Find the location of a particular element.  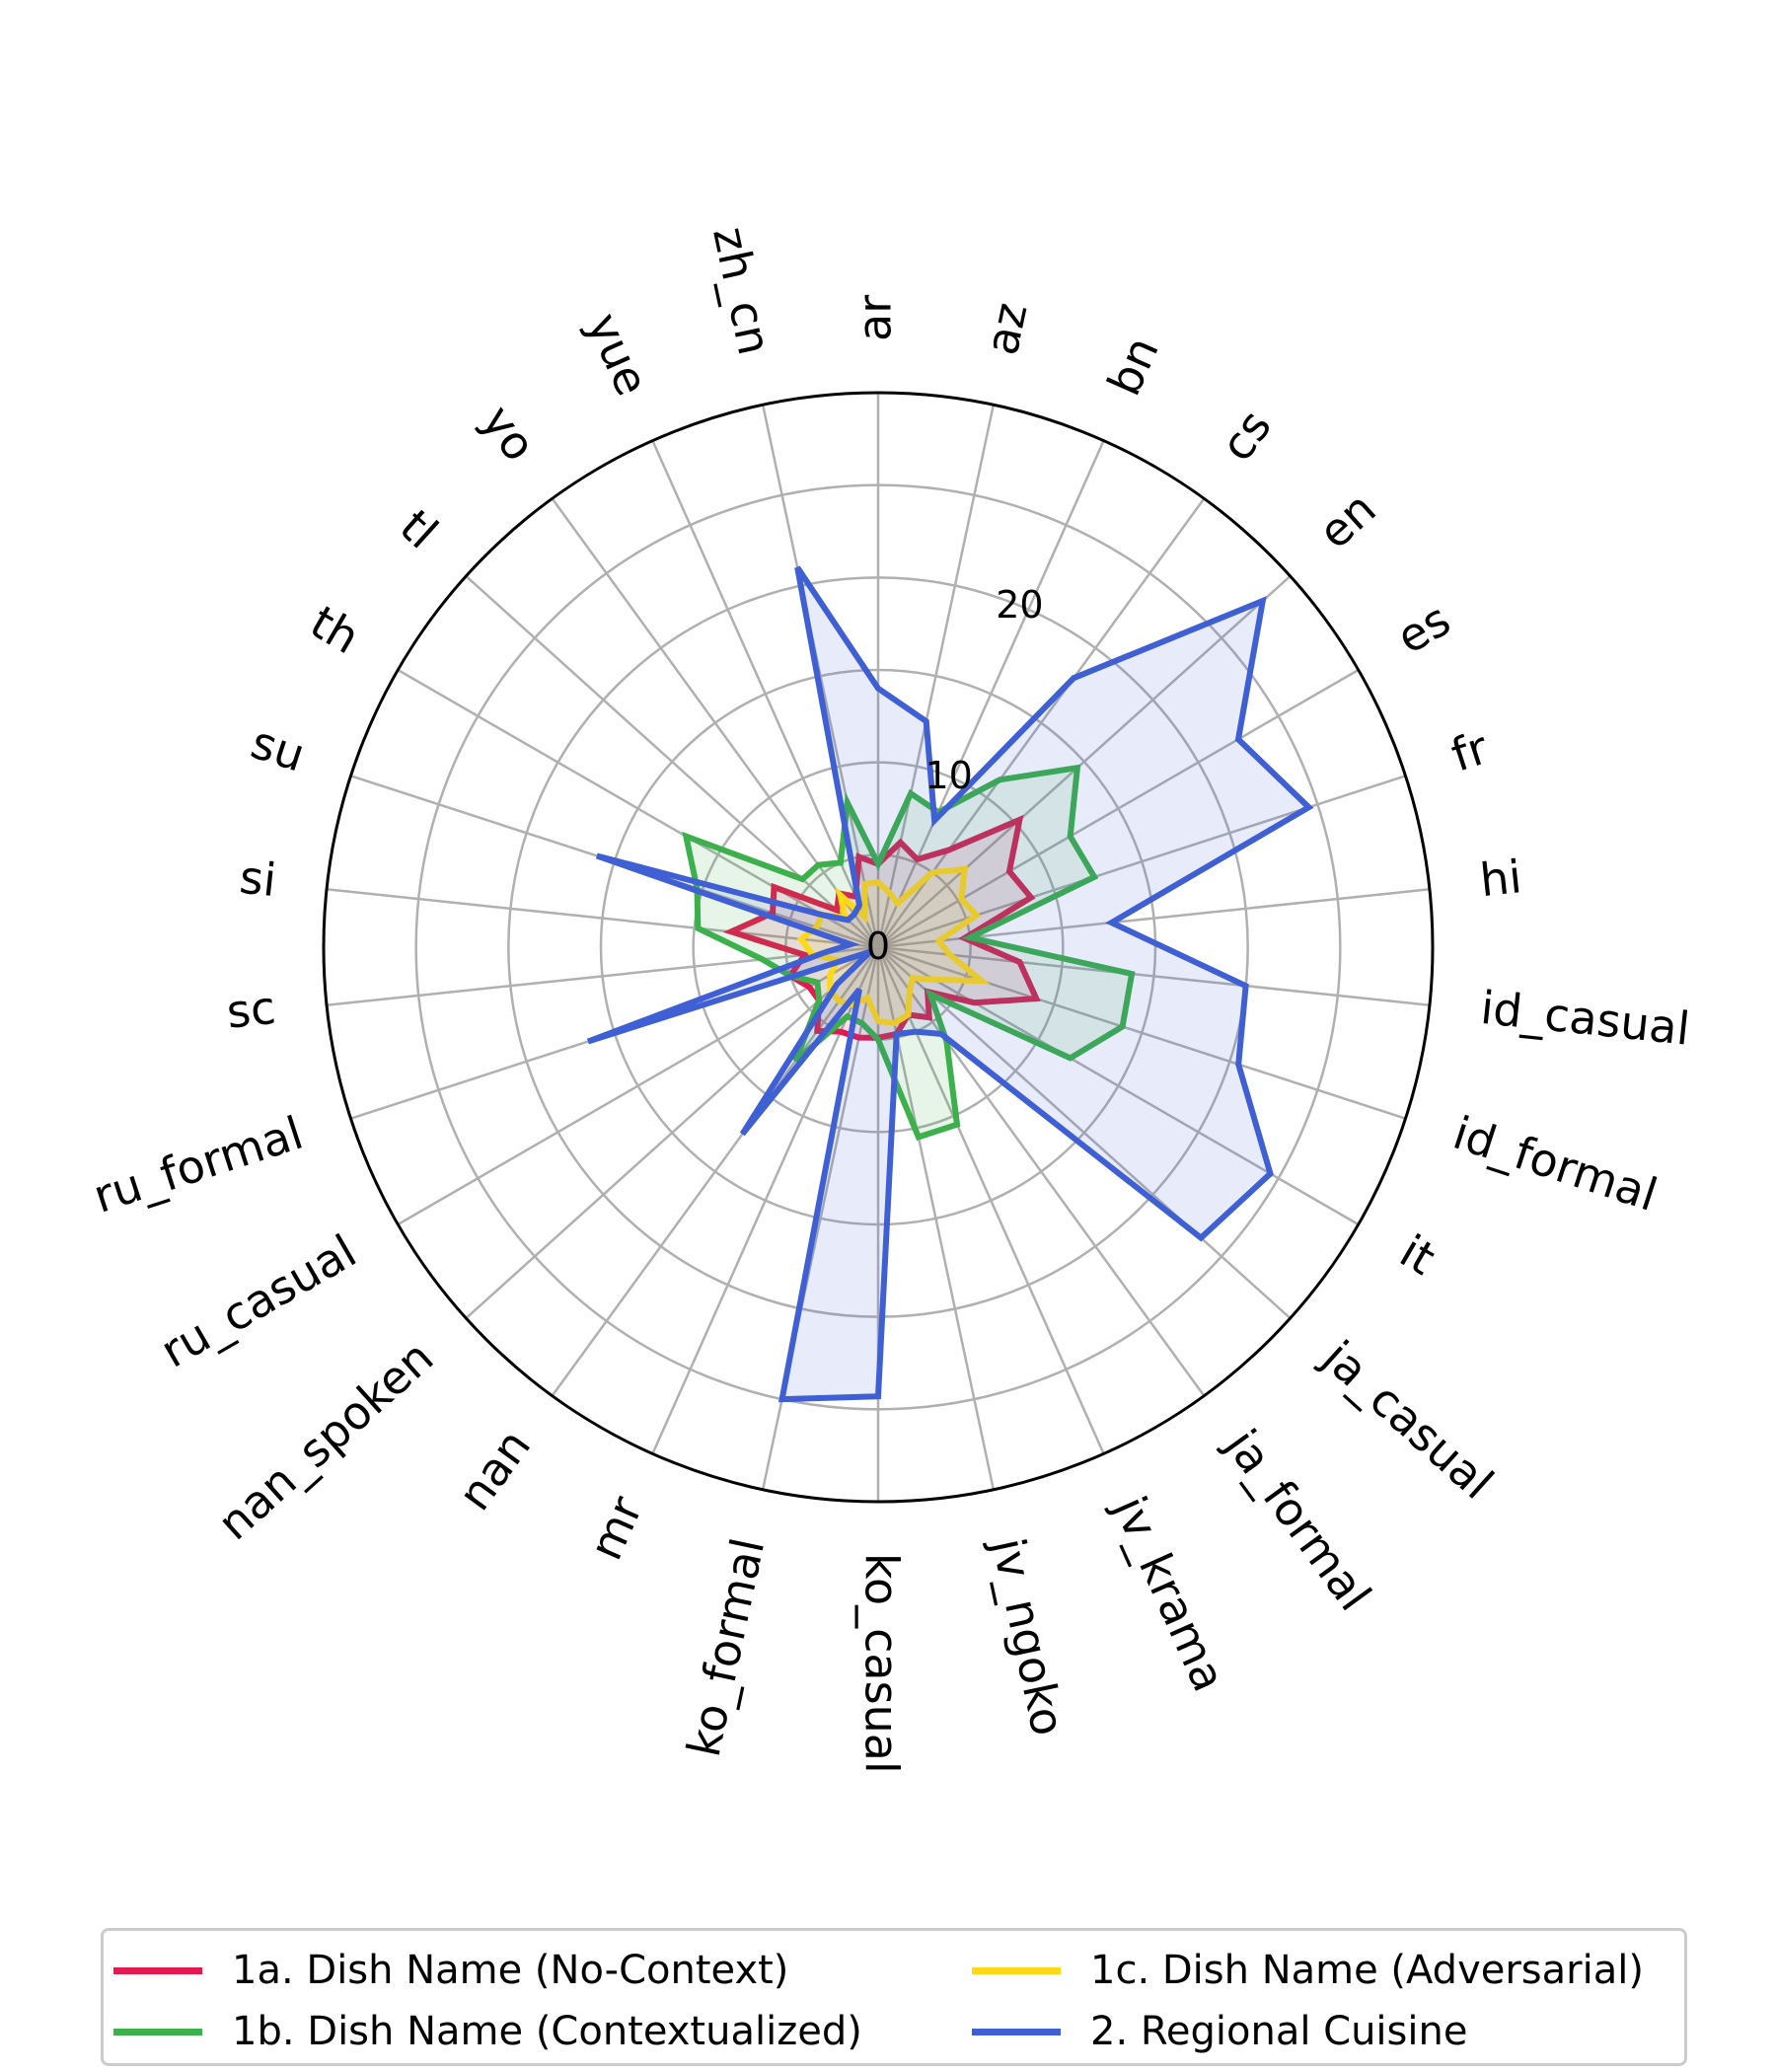

category-label-az: az is located at coordinates (1007, 329).